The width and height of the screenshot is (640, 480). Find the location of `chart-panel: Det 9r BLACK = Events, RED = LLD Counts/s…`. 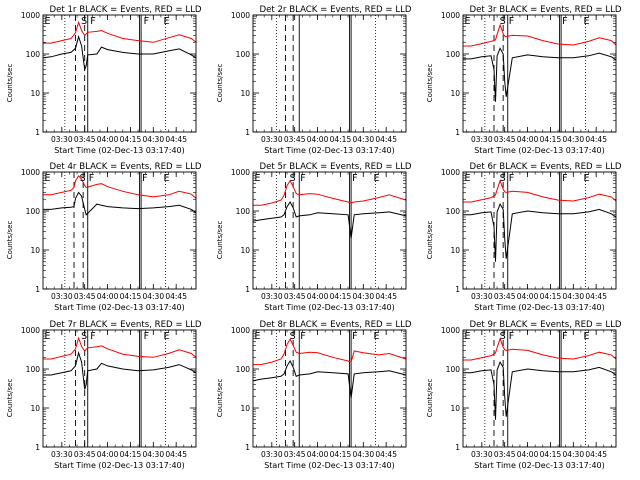

chart-panel: Det 9r BLACK = Events, RED = LLD Counts/s… is located at coordinates (524, 395).